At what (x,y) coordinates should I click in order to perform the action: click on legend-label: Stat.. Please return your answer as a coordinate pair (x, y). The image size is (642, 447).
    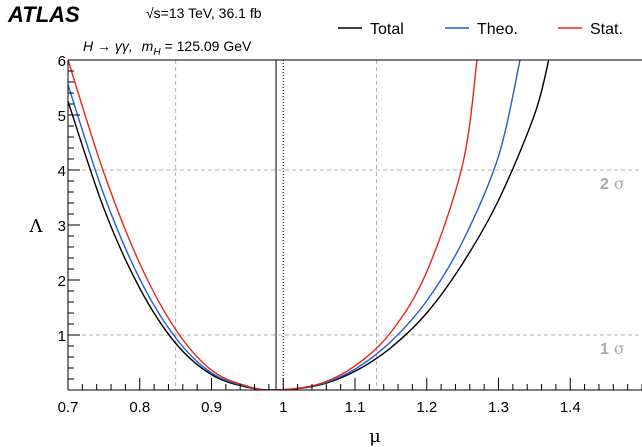
    Looking at the image, I should click on (606, 29).